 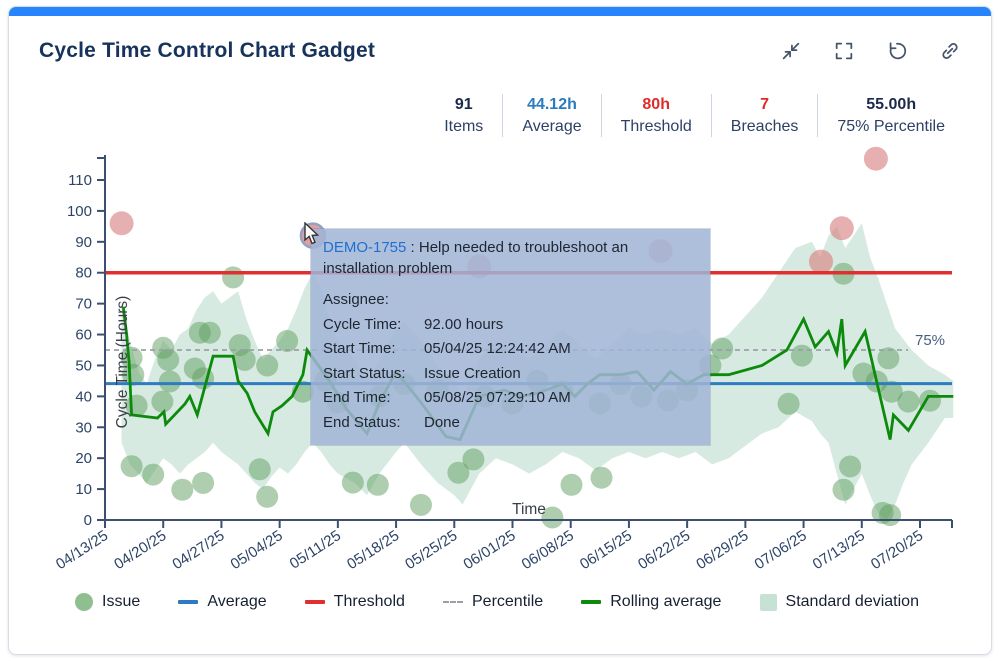 What do you see at coordinates (890, 115) in the screenshot?
I see `stat-percentile: 55.00h 75% Percentile` at bounding box center [890, 115].